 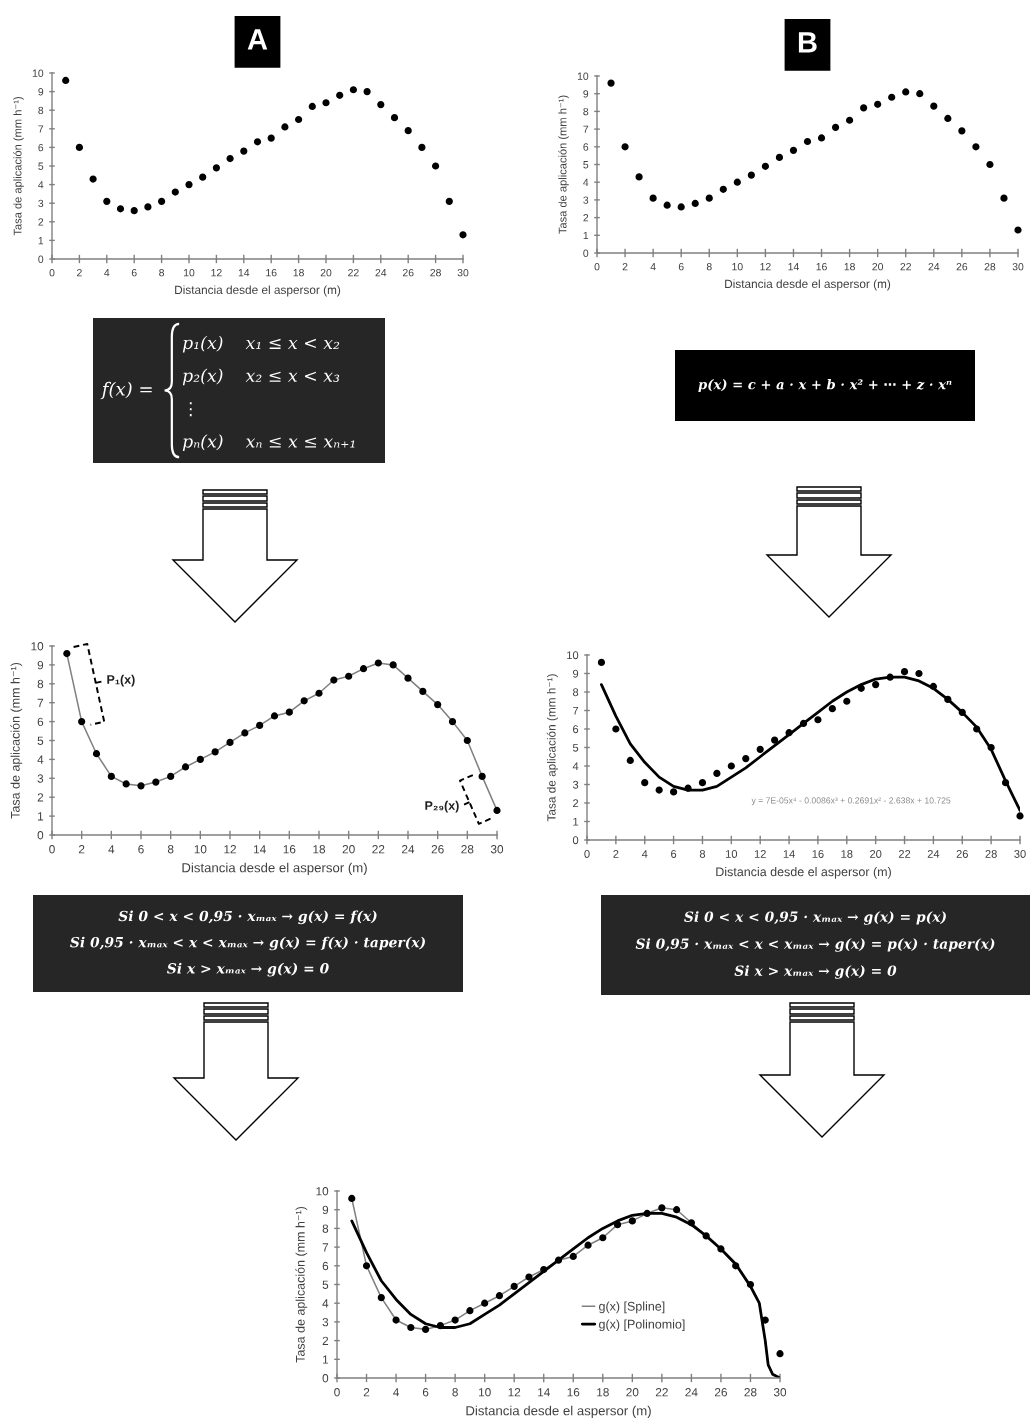 I want to click on chart-title: B, so click(x=807, y=42).